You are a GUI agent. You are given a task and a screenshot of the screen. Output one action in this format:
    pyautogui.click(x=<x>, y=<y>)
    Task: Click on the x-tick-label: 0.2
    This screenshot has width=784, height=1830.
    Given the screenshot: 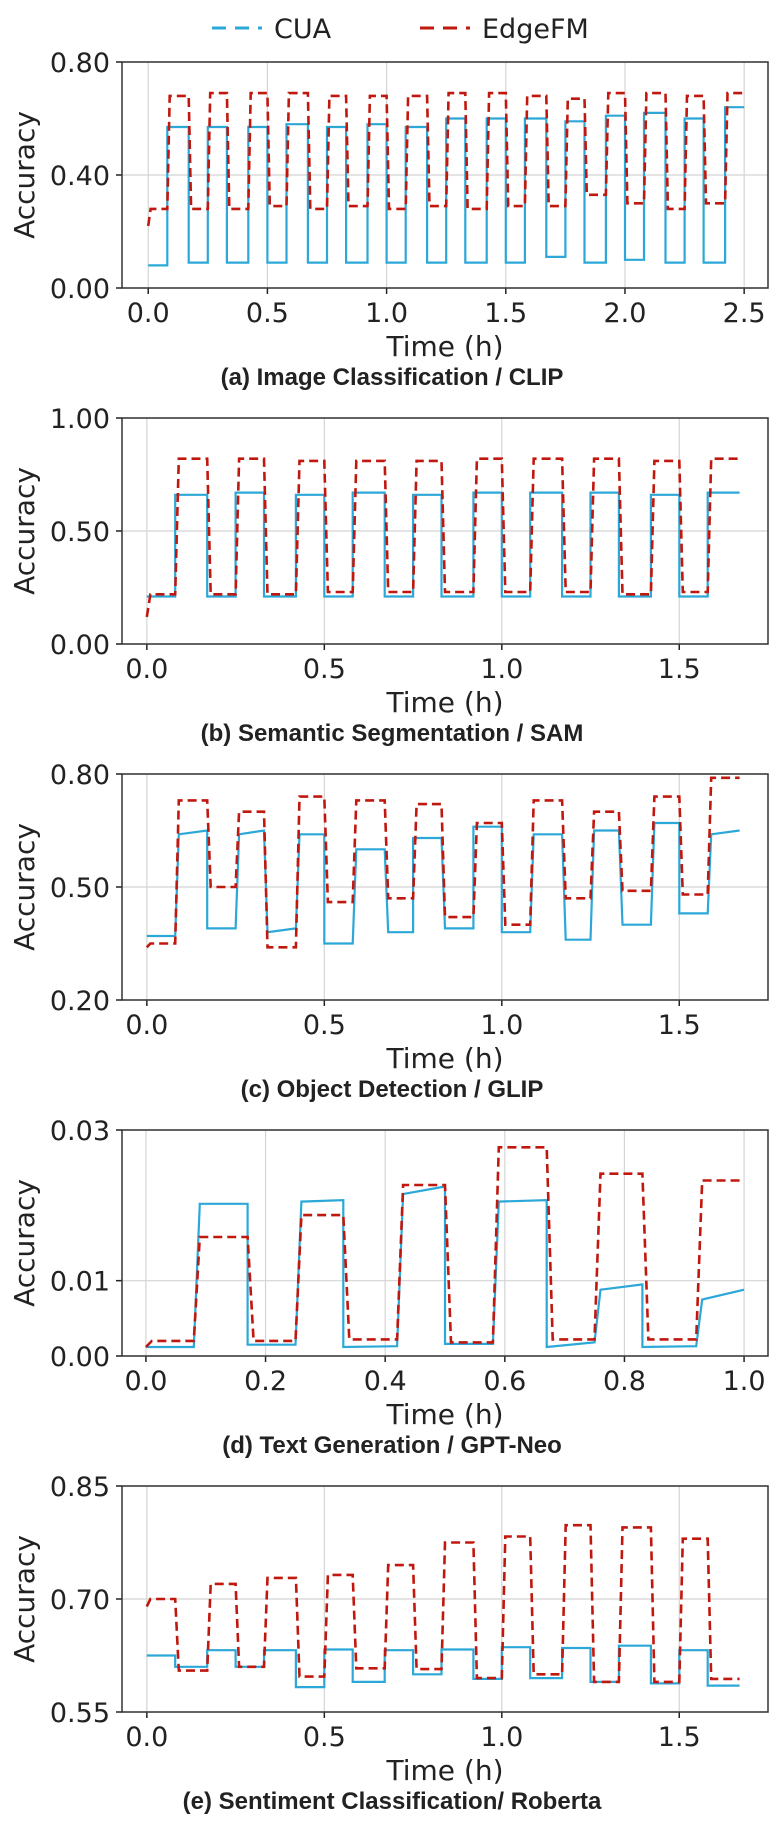 What is the action you would take?
    pyautogui.click(x=265, y=1381)
    